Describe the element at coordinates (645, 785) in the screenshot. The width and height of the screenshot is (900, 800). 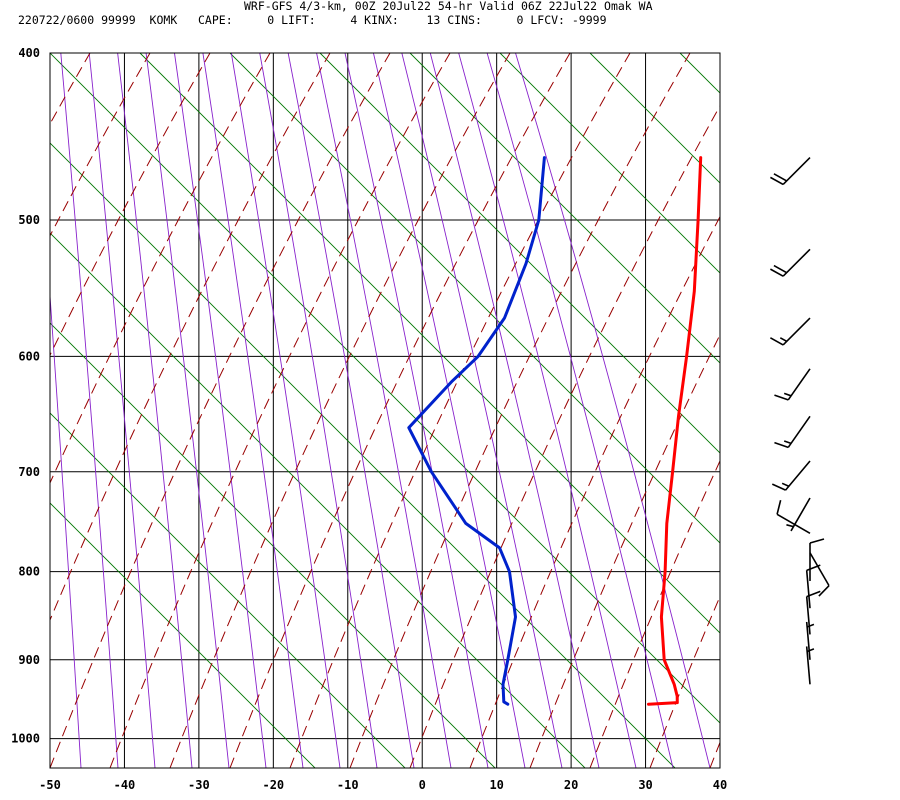
I see `x-tick-label: 30` at that location.